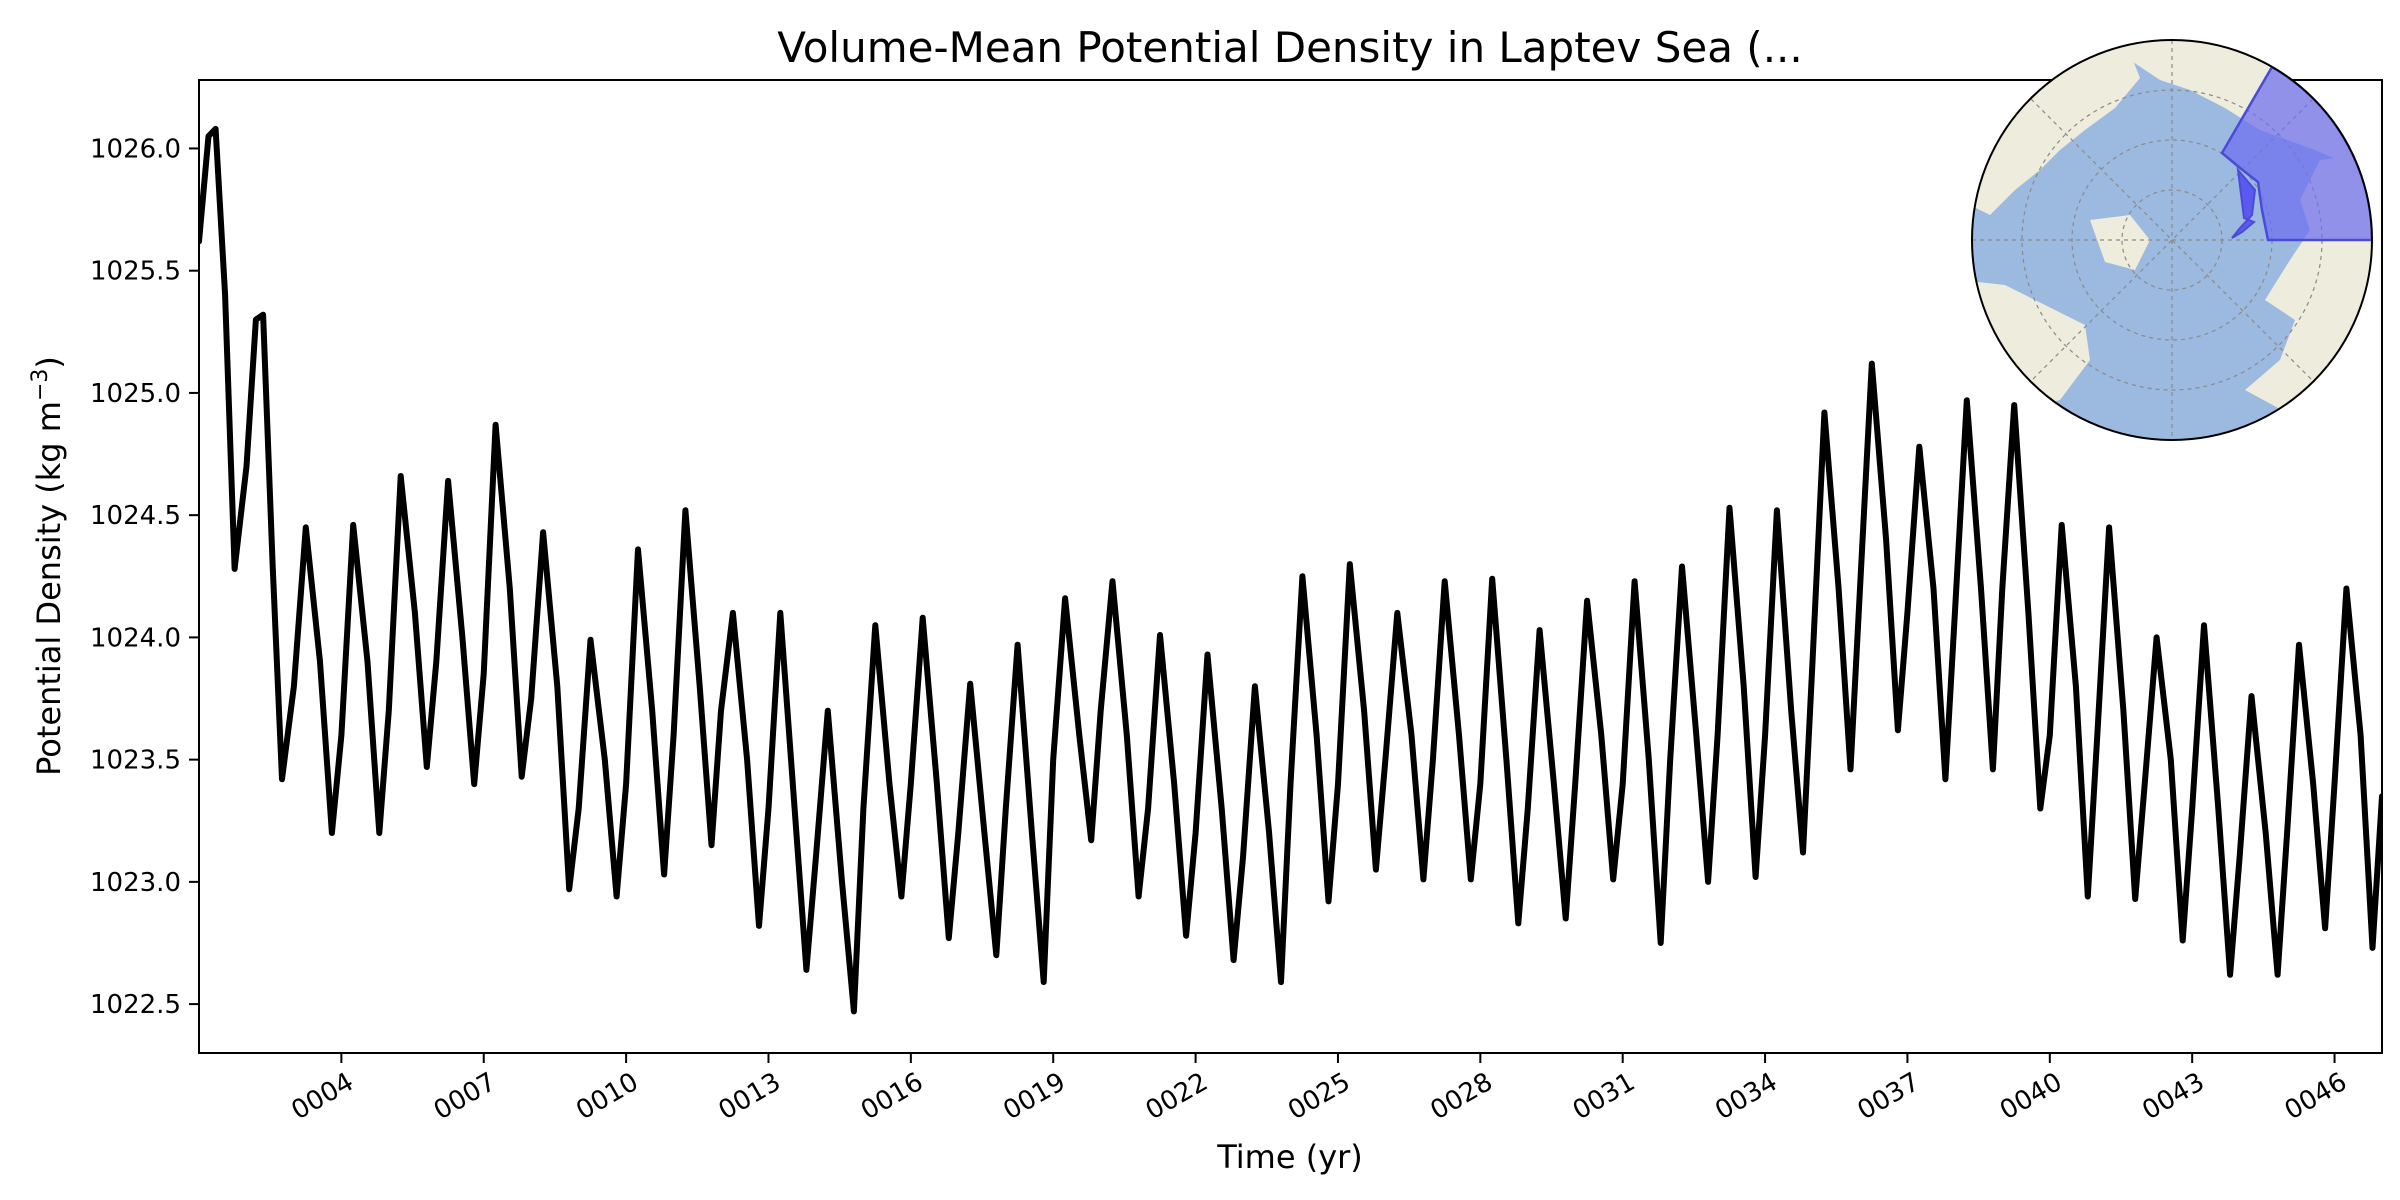 This screenshot has width=2400, height=1200. What do you see at coordinates (49, 588) in the screenshot?
I see `y-axis-label-main: Potential Density (kg m` at bounding box center [49, 588].